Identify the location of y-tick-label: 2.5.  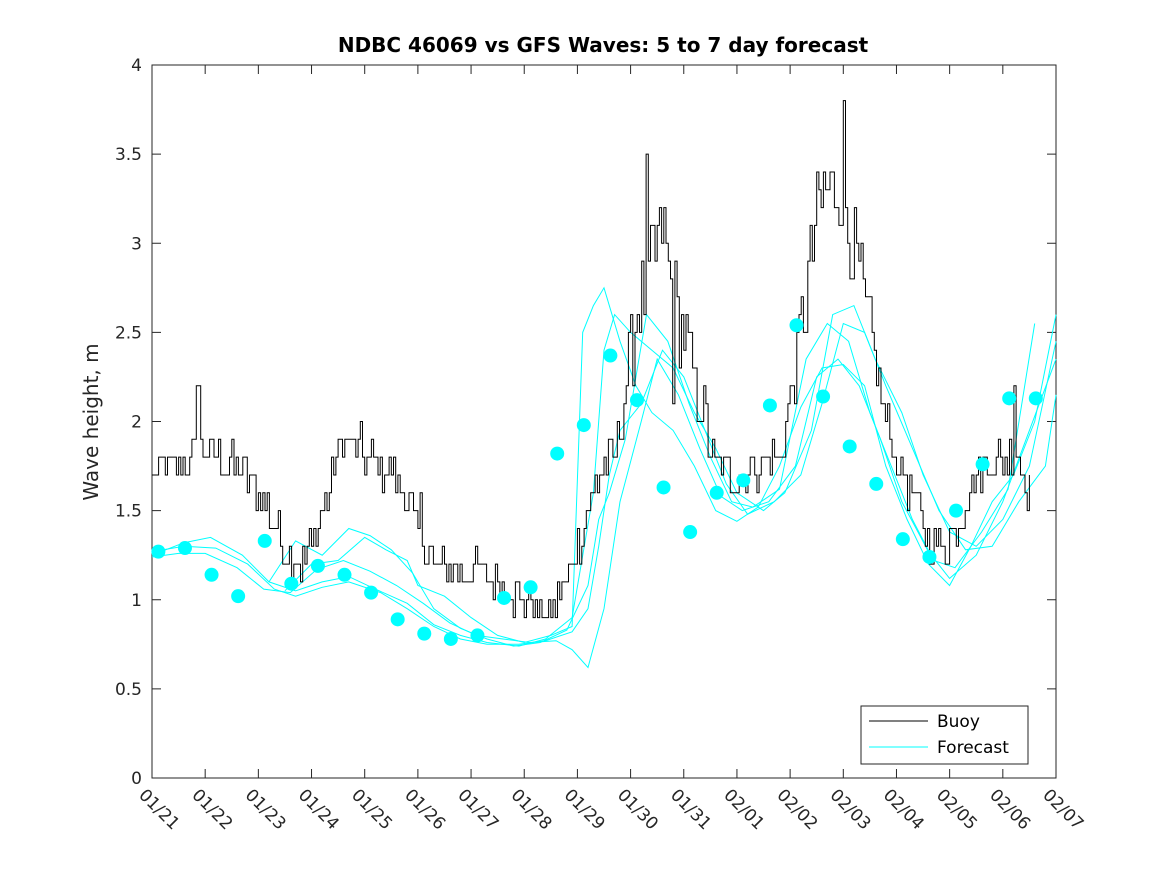
(128, 333).